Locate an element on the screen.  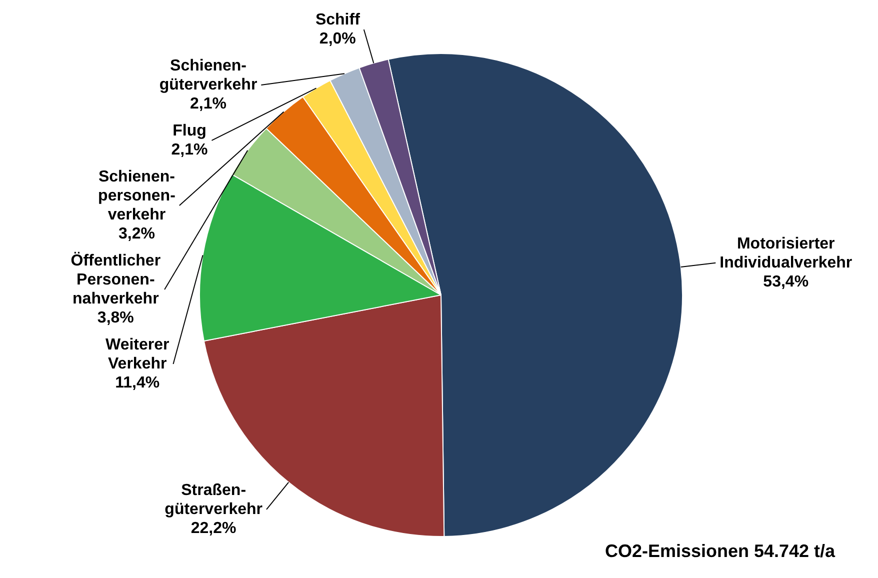
slice-label: Flug is located at coordinates (189, 131).